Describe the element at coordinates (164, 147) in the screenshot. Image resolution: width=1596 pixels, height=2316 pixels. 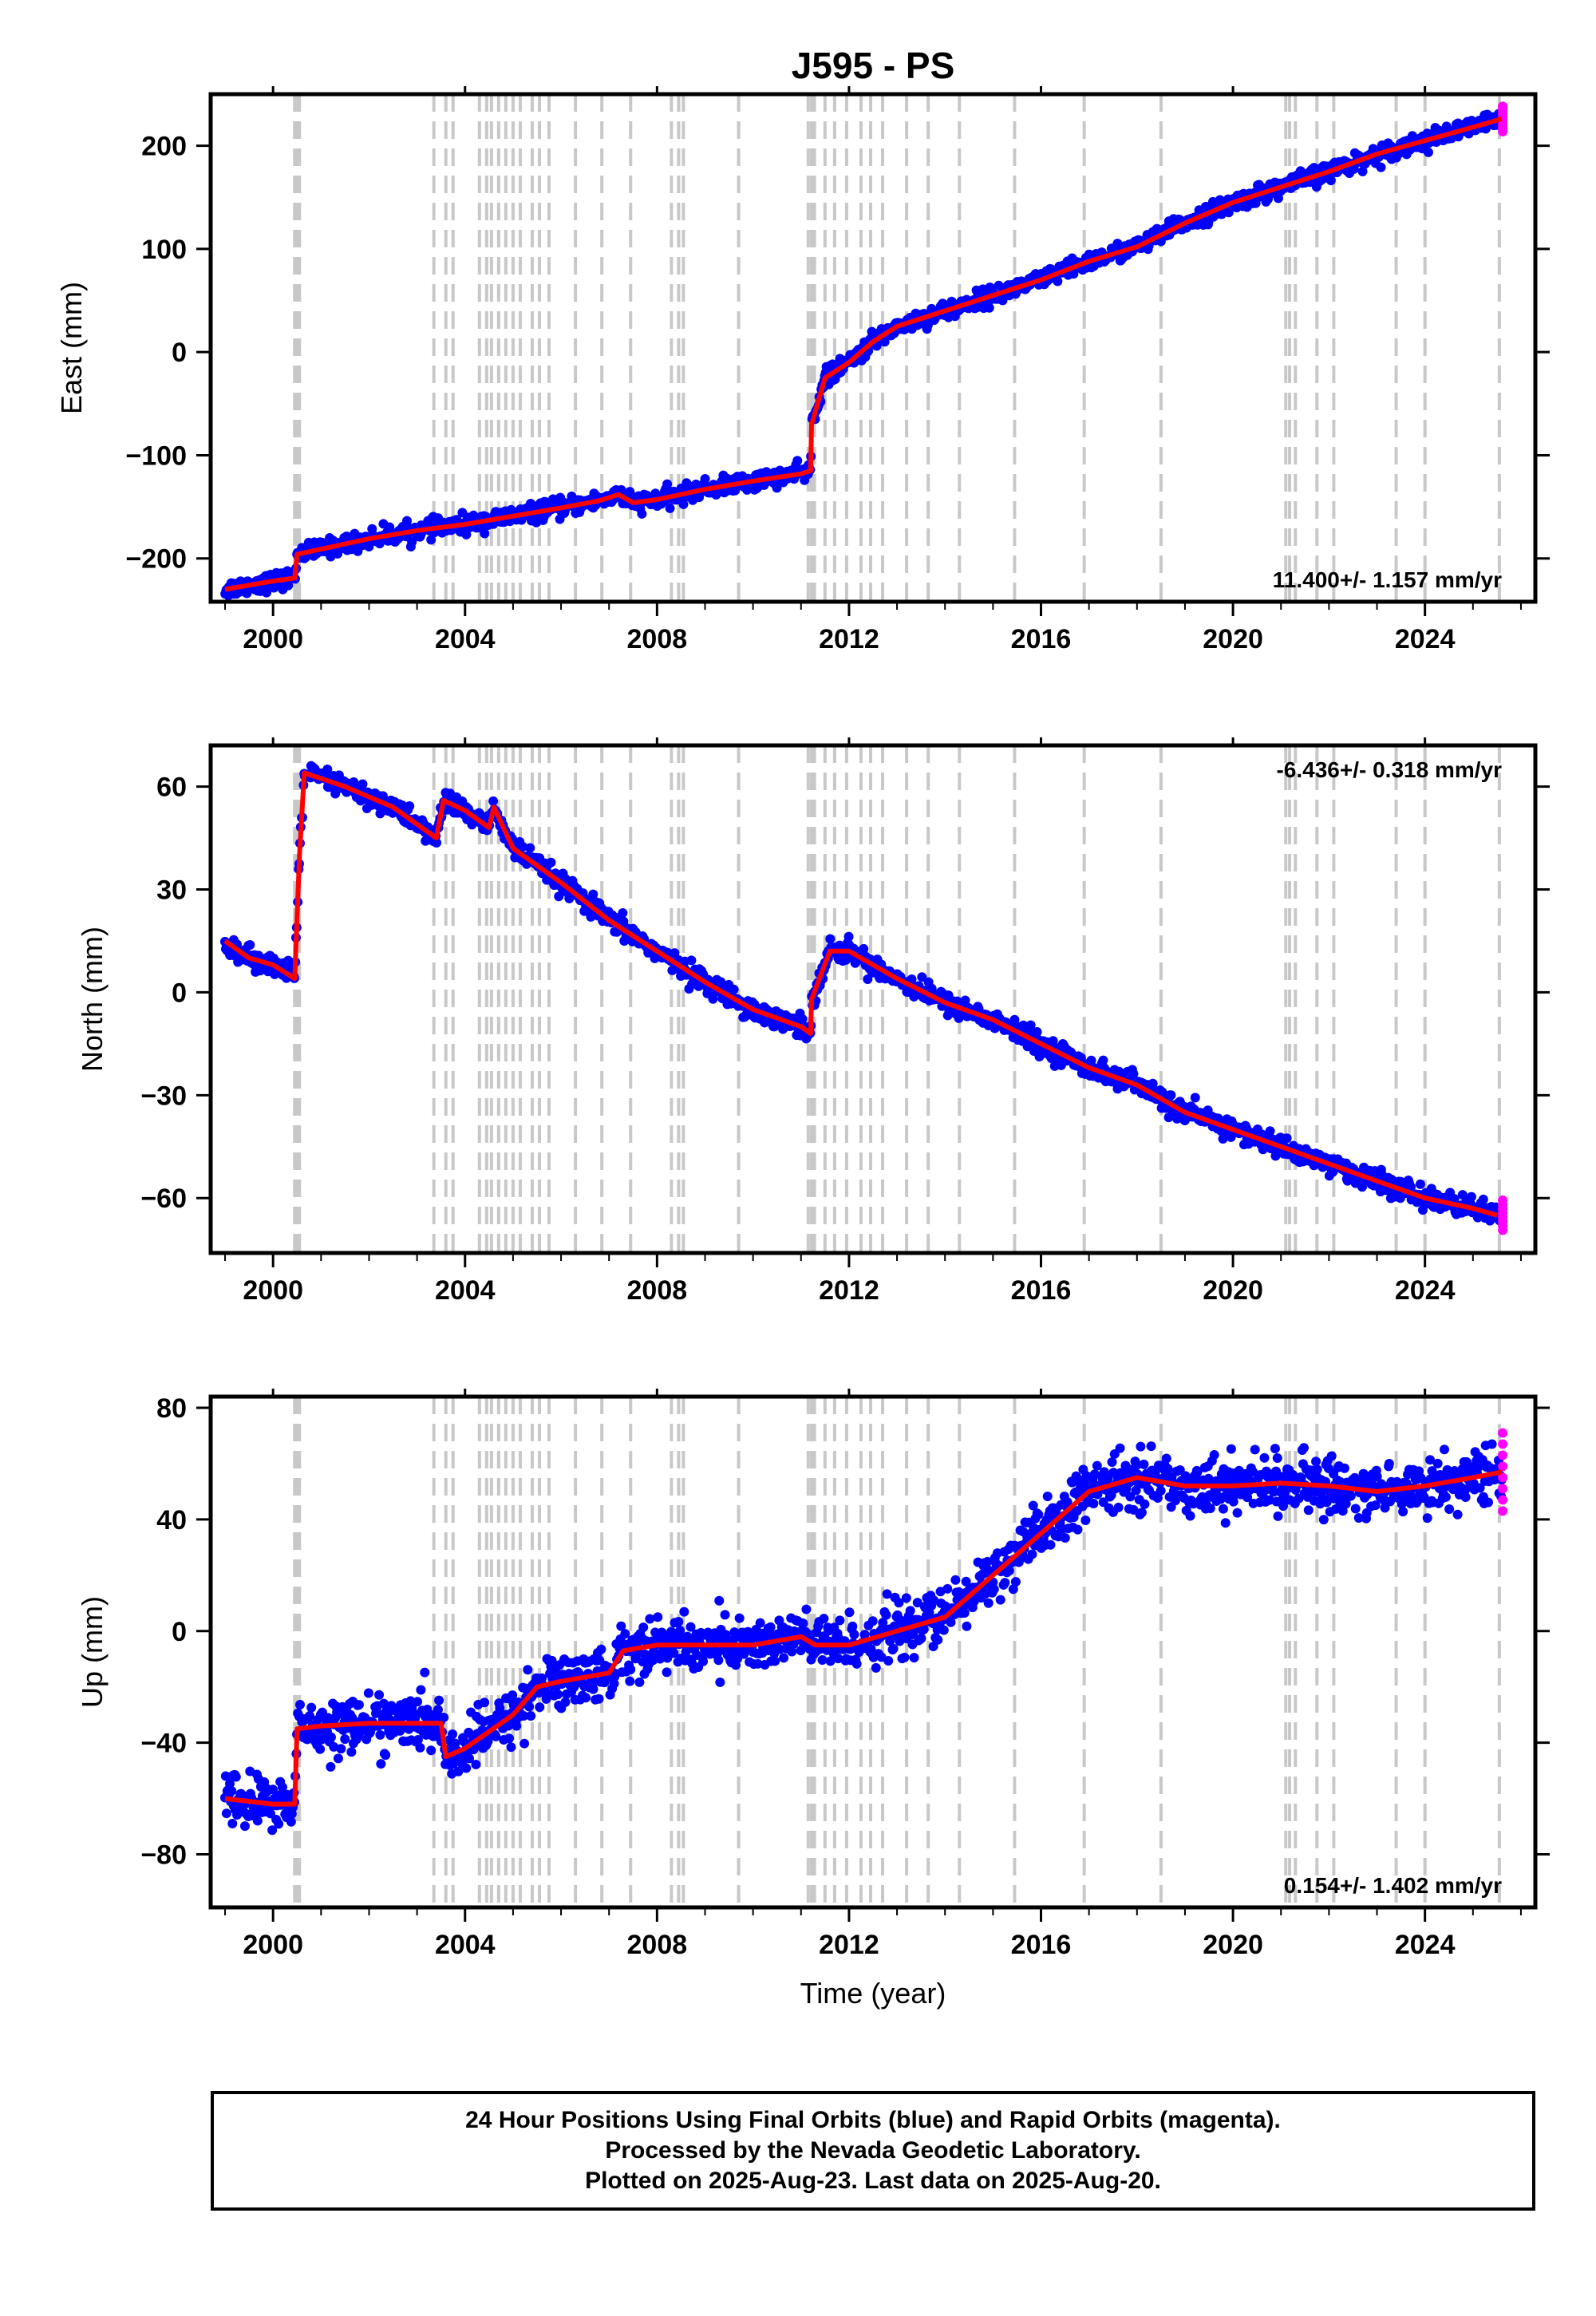
I see `y-tick-label: 200` at that location.